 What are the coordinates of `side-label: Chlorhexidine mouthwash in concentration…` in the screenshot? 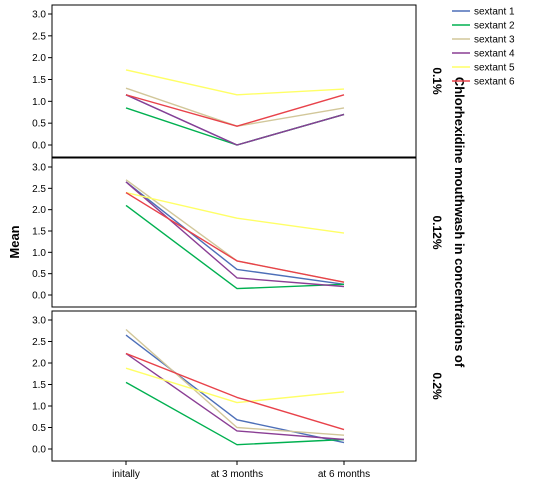 It's located at (459, 222).